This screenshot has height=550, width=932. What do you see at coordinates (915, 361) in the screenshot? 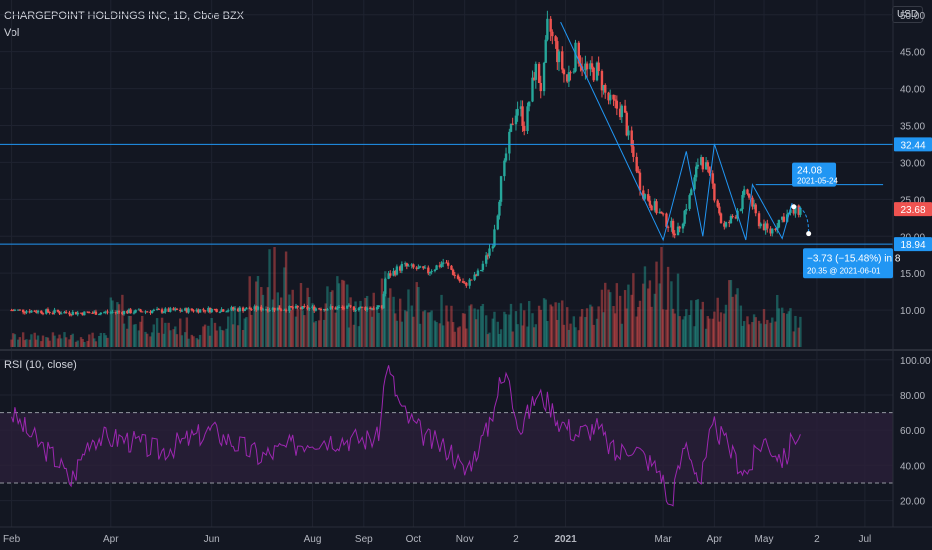
I see `rsi-tick-label: 100.00` at bounding box center [915, 361].